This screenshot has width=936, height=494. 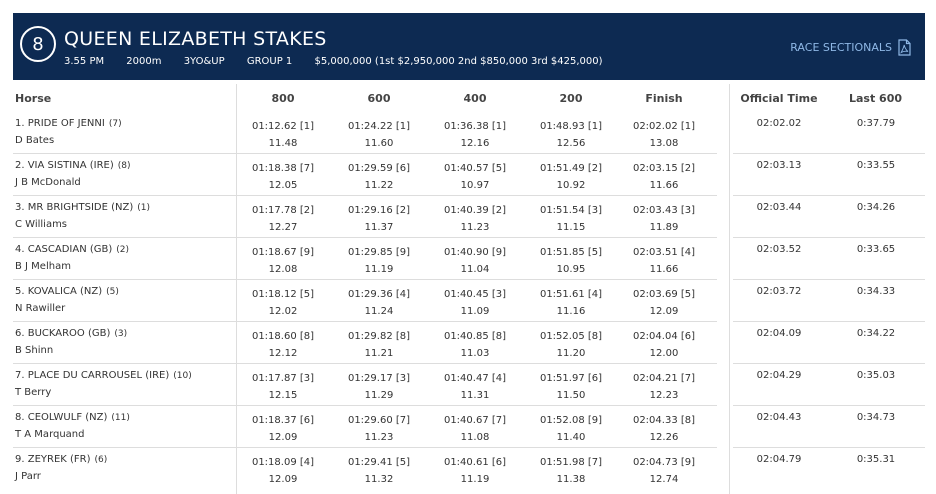 What do you see at coordinates (283, 311) in the screenshot?
I see `split-time: 12.02` at bounding box center [283, 311].